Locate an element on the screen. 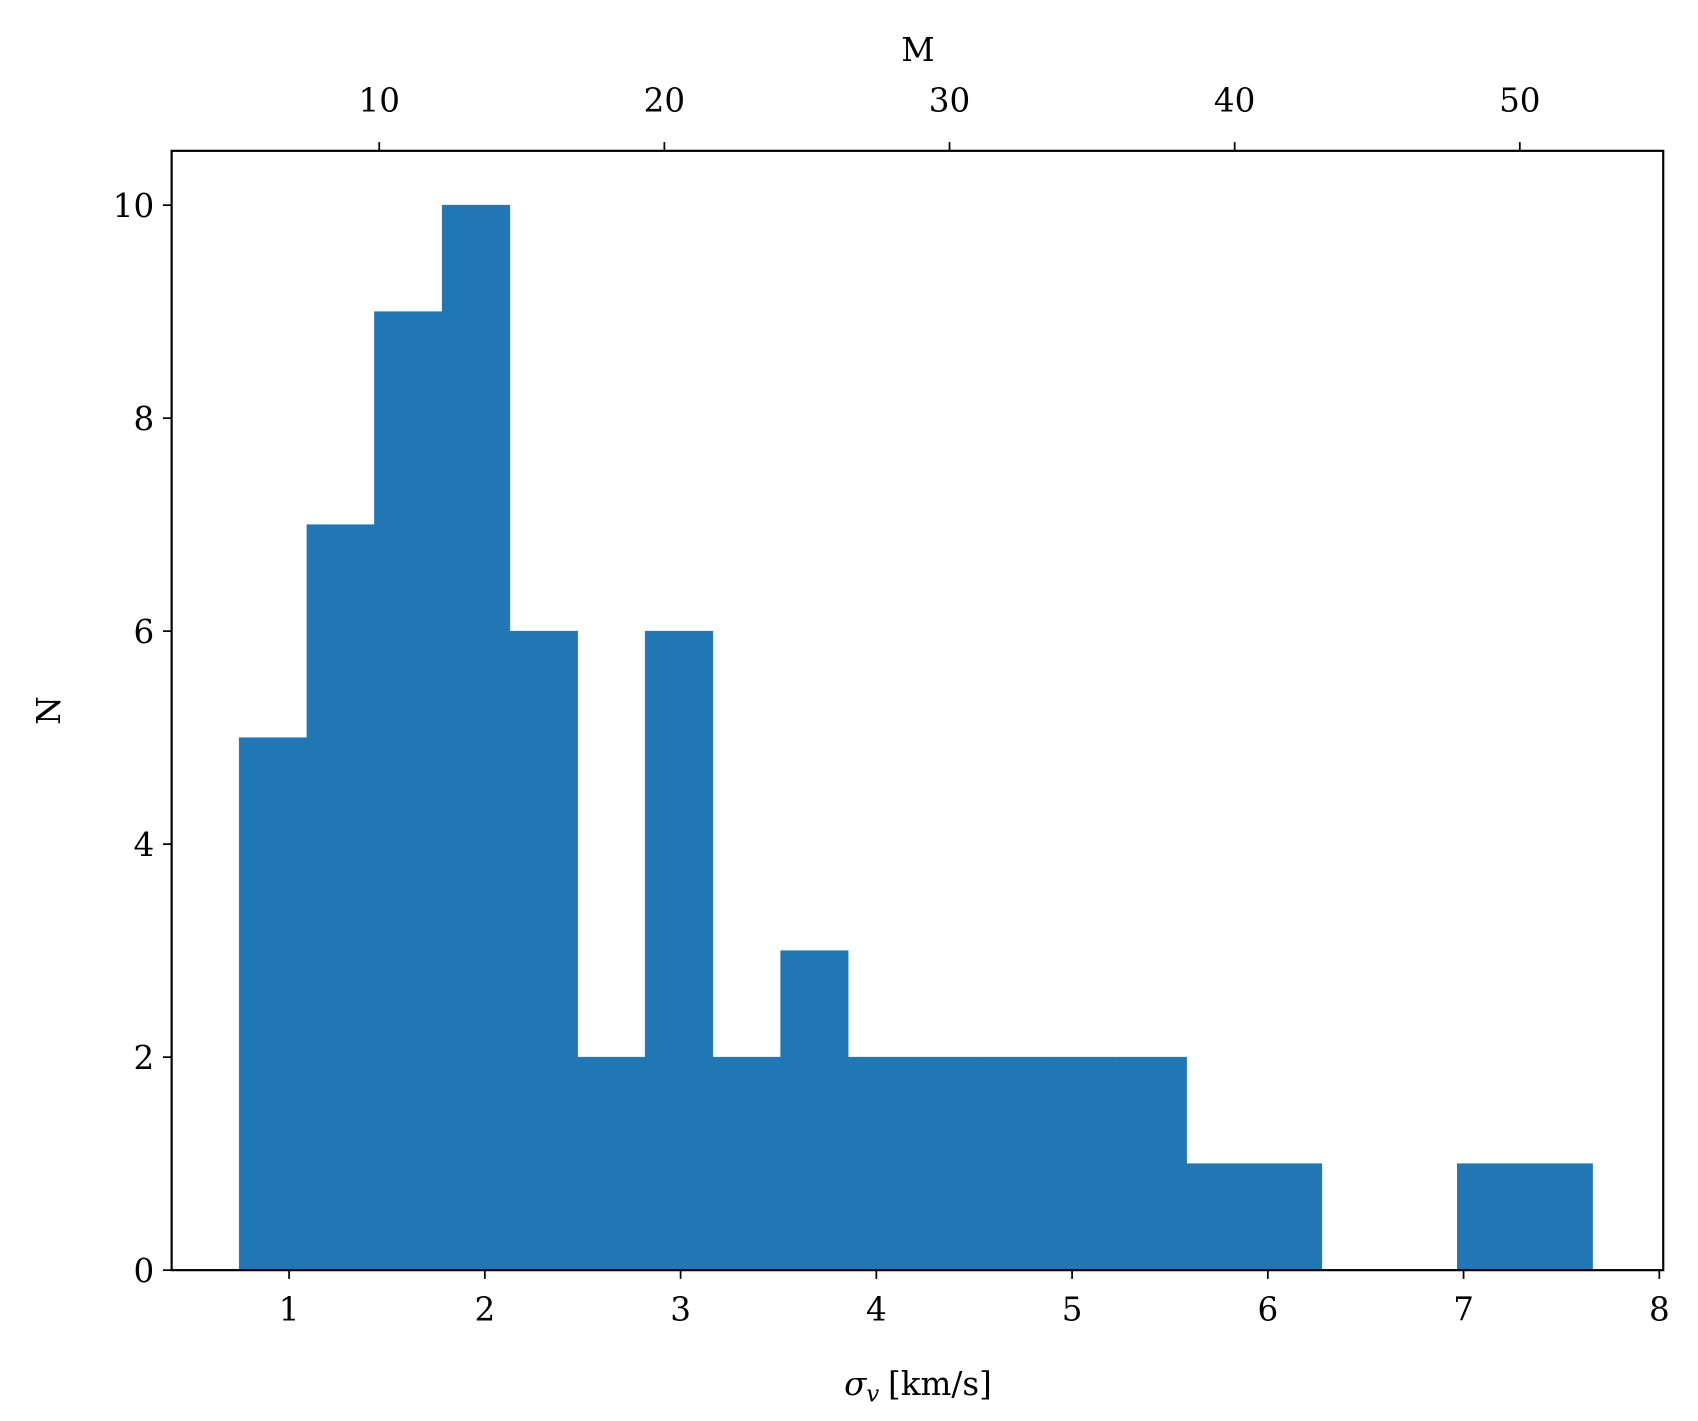 The height and width of the screenshot is (1421, 1698). x-axis-label: σv [km/s] is located at coordinates (918, 1386).